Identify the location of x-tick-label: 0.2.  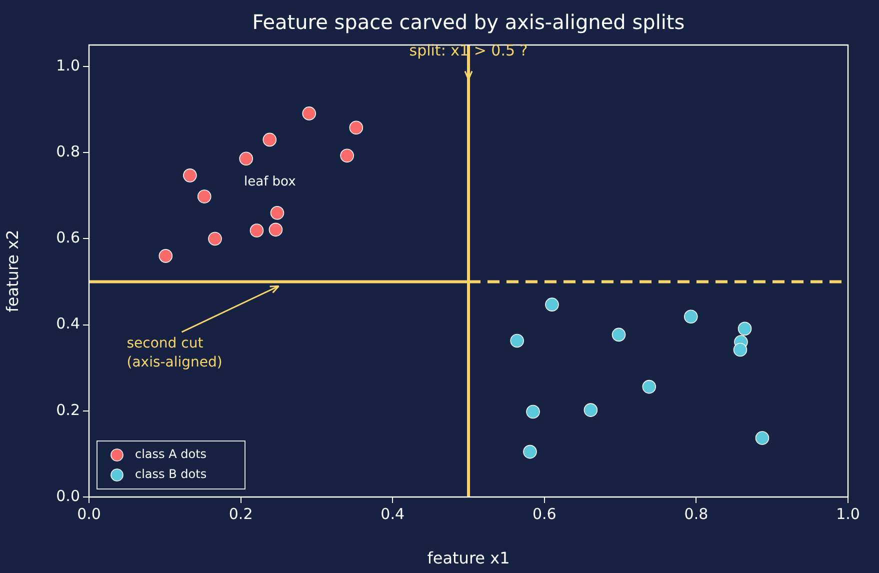
(240, 513).